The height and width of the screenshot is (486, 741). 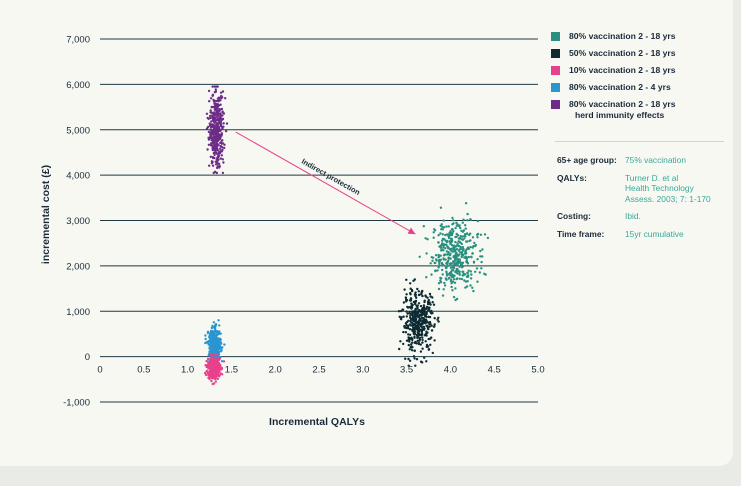 I want to click on y-tick-label: 2,000, so click(x=78, y=266).